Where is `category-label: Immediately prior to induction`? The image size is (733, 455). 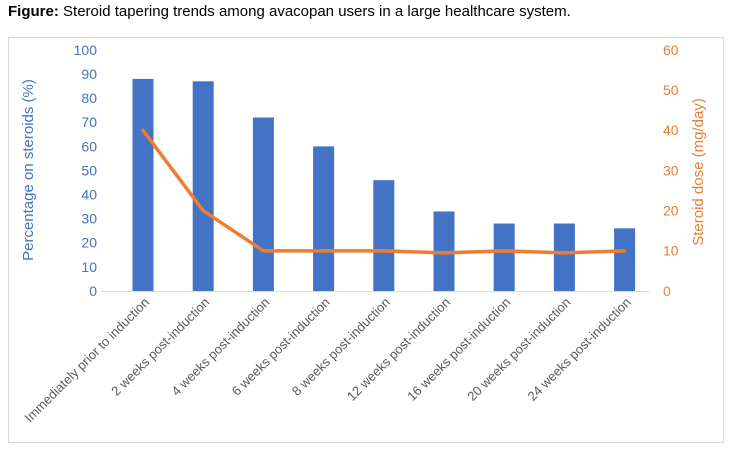 category-label: Immediately prior to induction is located at coordinates (86, 360).